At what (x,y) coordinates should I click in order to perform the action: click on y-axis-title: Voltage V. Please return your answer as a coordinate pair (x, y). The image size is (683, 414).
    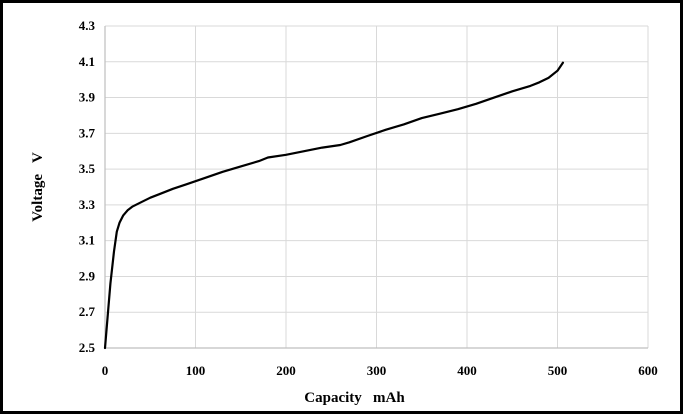
    Looking at the image, I should click on (38, 187).